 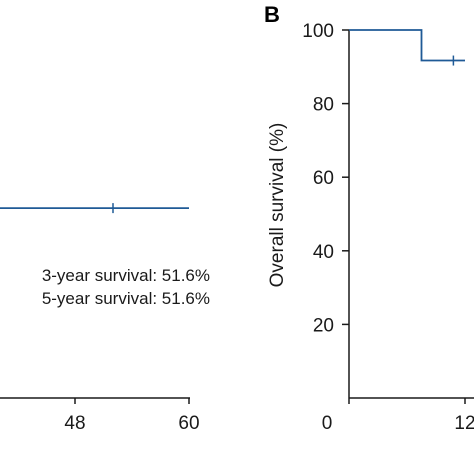 What do you see at coordinates (464, 423) in the screenshot?
I see `panel-b-x-tick-label: 12` at bounding box center [464, 423].